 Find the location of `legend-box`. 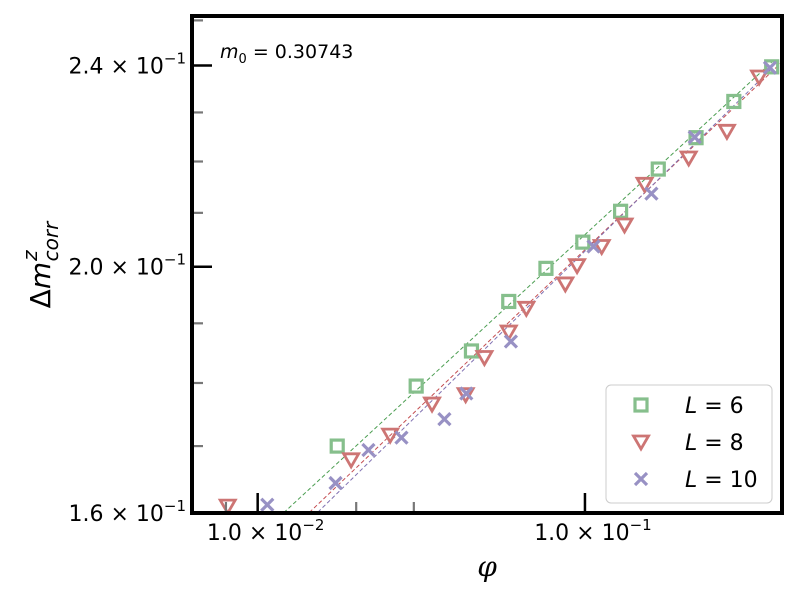

legend-box is located at coordinates (689, 444).